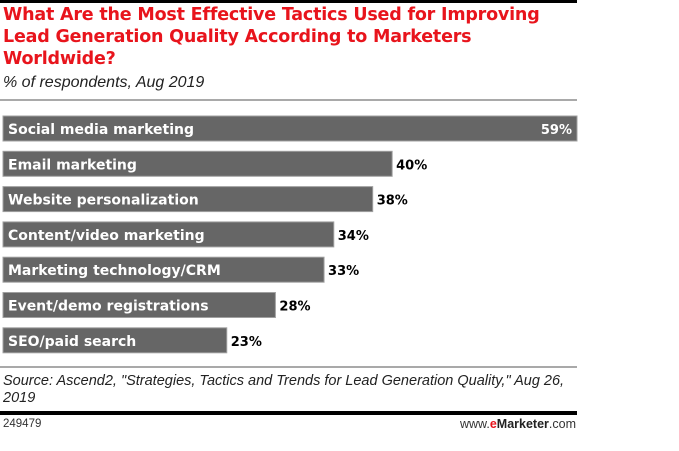 This screenshot has width=679, height=451. What do you see at coordinates (562, 424) in the screenshot?
I see `brand-suffix: .com` at bounding box center [562, 424].